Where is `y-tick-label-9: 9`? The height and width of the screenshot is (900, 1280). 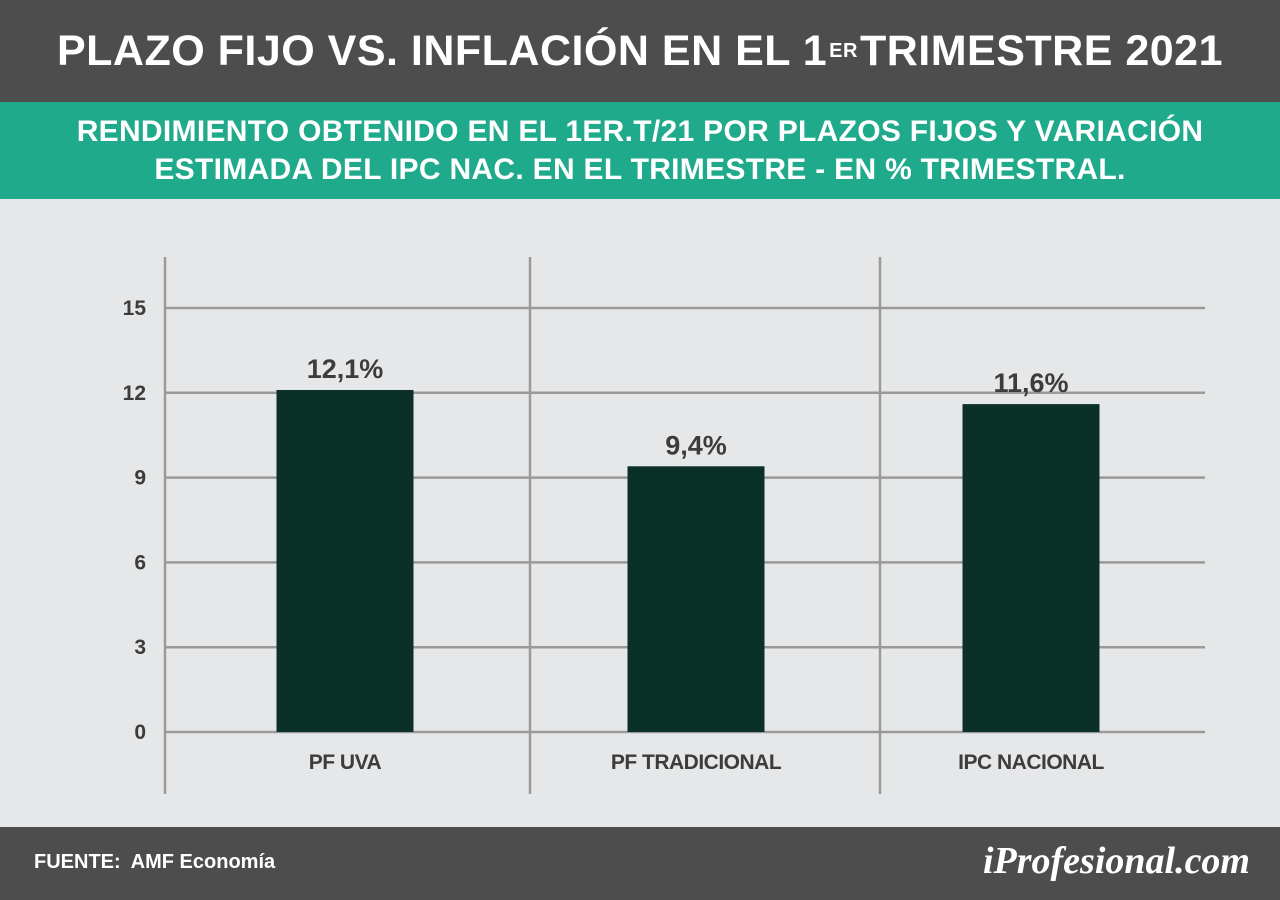 y-tick-label-9: 9 is located at coordinates (140, 478).